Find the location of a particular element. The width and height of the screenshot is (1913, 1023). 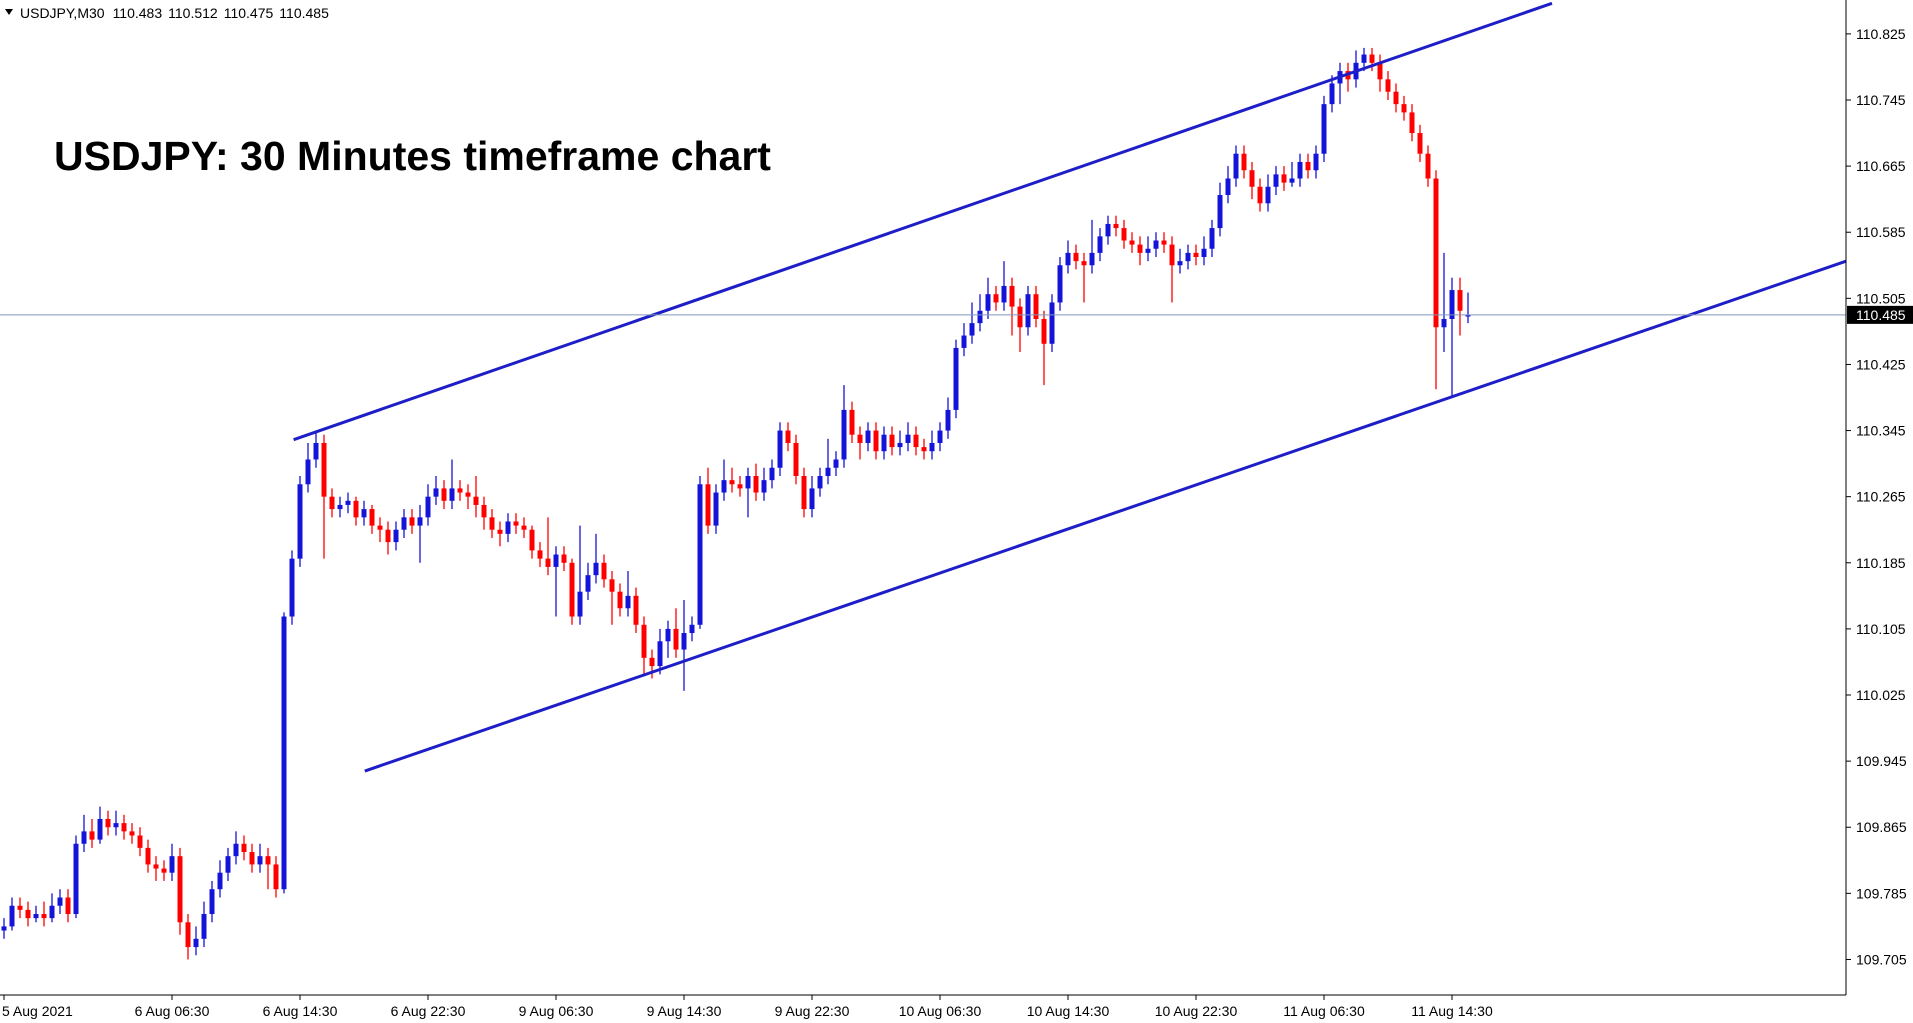

y-tick-label: 110.265 is located at coordinates (1881, 497).